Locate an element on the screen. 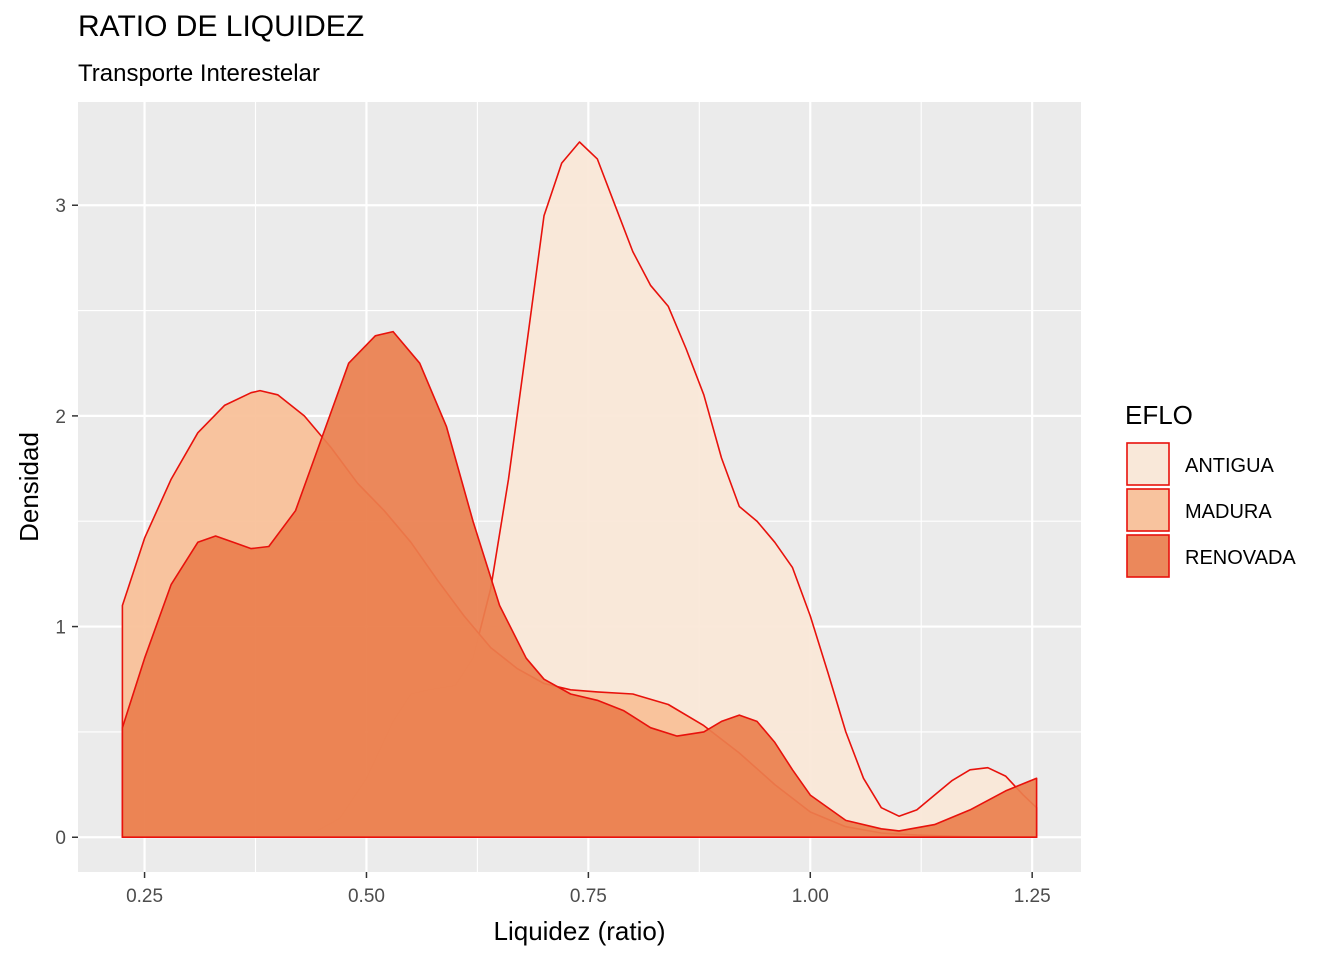  legend-label: ANTIGUA is located at coordinates (1230, 466).